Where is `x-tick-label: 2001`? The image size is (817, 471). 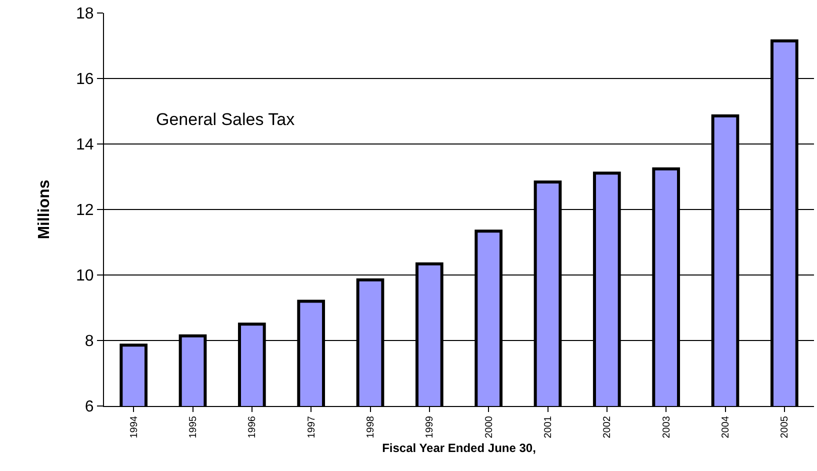 x-tick-label: 2001 is located at coordinates (548, 427).